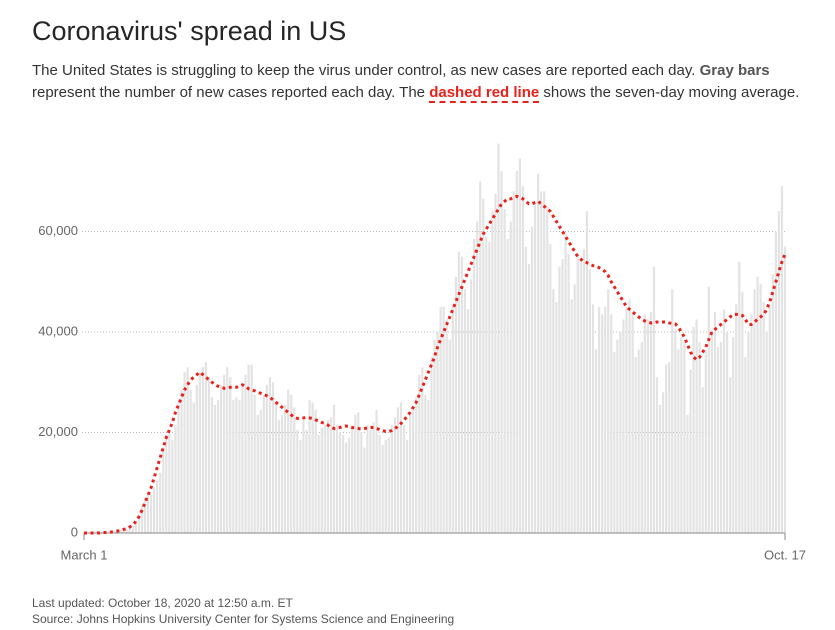 This screenshot has width=835, height=630. Describe the element at coordinates (785, 554) in the screenshot. I see `x-tick-label: Oct. 17` at that location.